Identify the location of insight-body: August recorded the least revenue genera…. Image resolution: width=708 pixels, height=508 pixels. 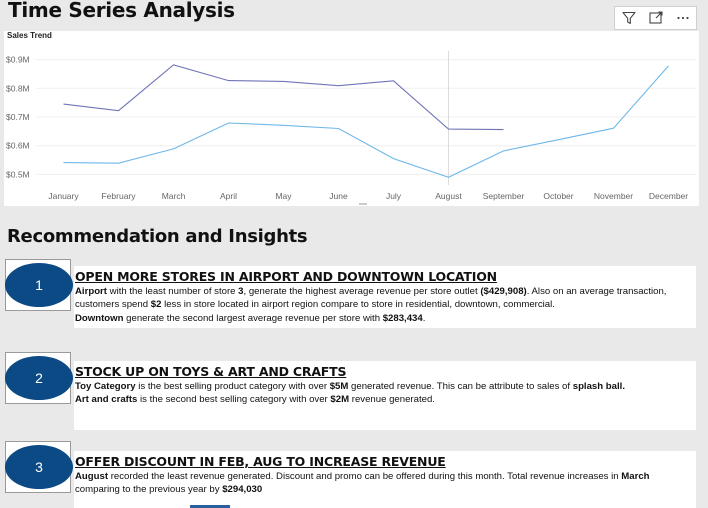
(362, 483).